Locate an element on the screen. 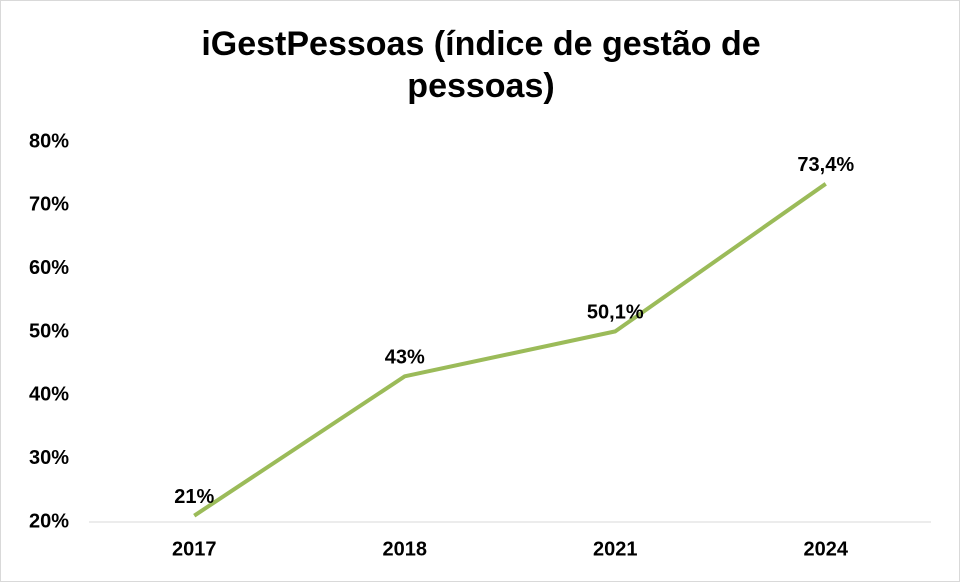 The image size is (960, 582). data-label: 50,1% is located at coordinates (615, 313).